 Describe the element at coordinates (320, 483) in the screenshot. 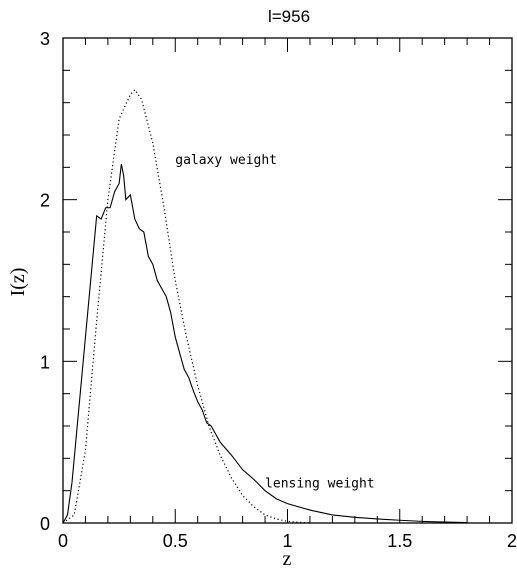

I see `lensing-weight-annotation: lensing weight` at that location.